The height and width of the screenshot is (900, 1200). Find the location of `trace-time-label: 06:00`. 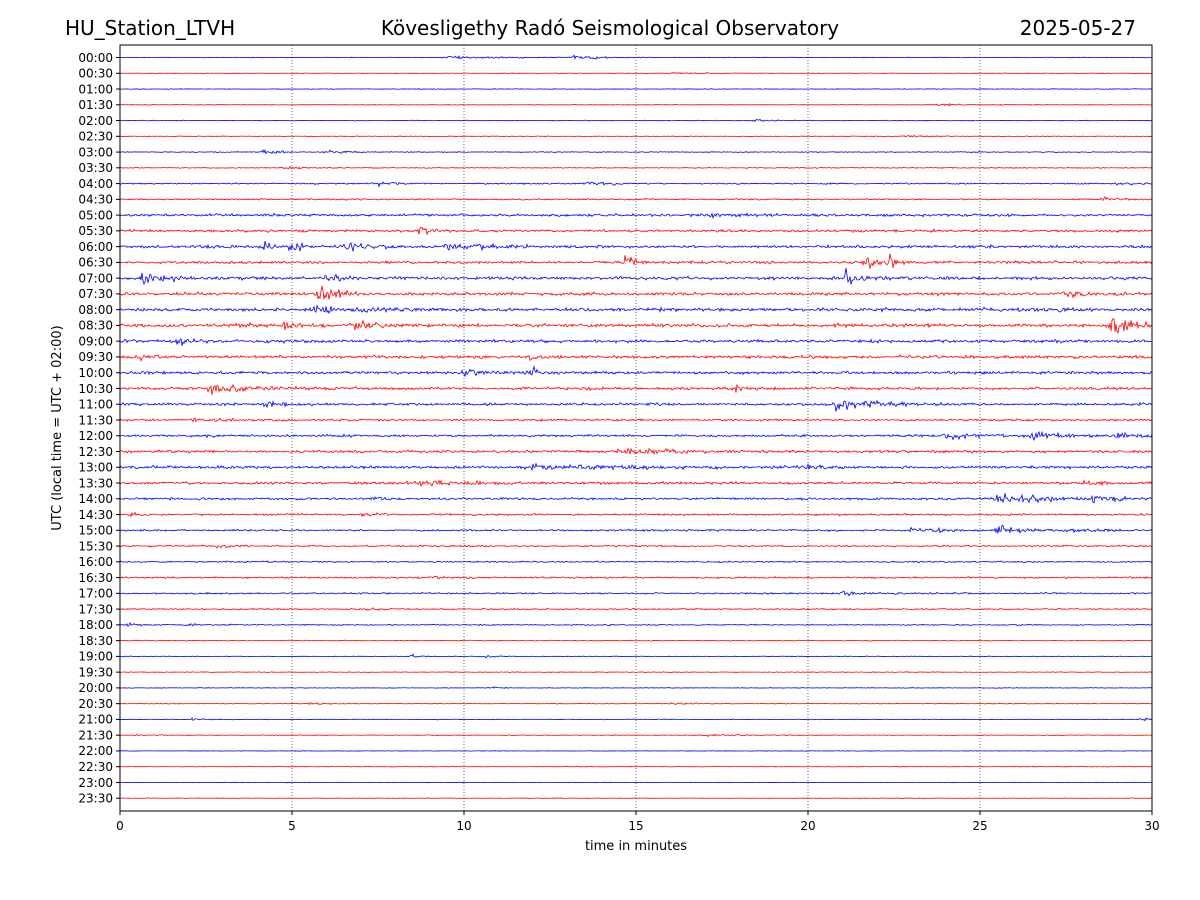

trace-time-label: 06:00 is located at coordinates (95, 247).